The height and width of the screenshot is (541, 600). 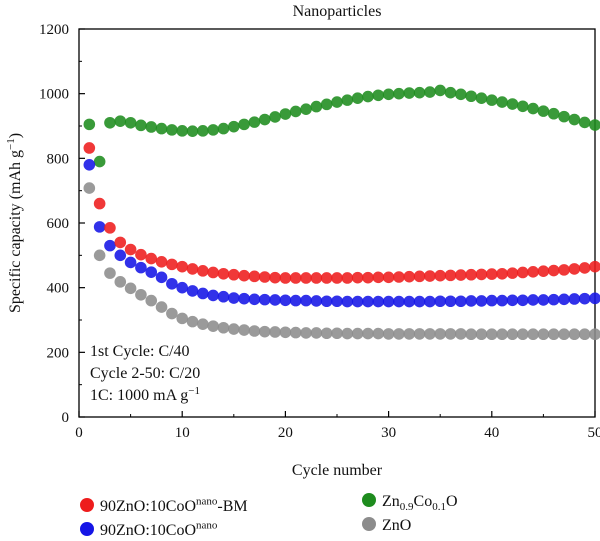 I want to click on annotation-first-cycle: 1st Cycle: C/40, so click(x=140, y=351).